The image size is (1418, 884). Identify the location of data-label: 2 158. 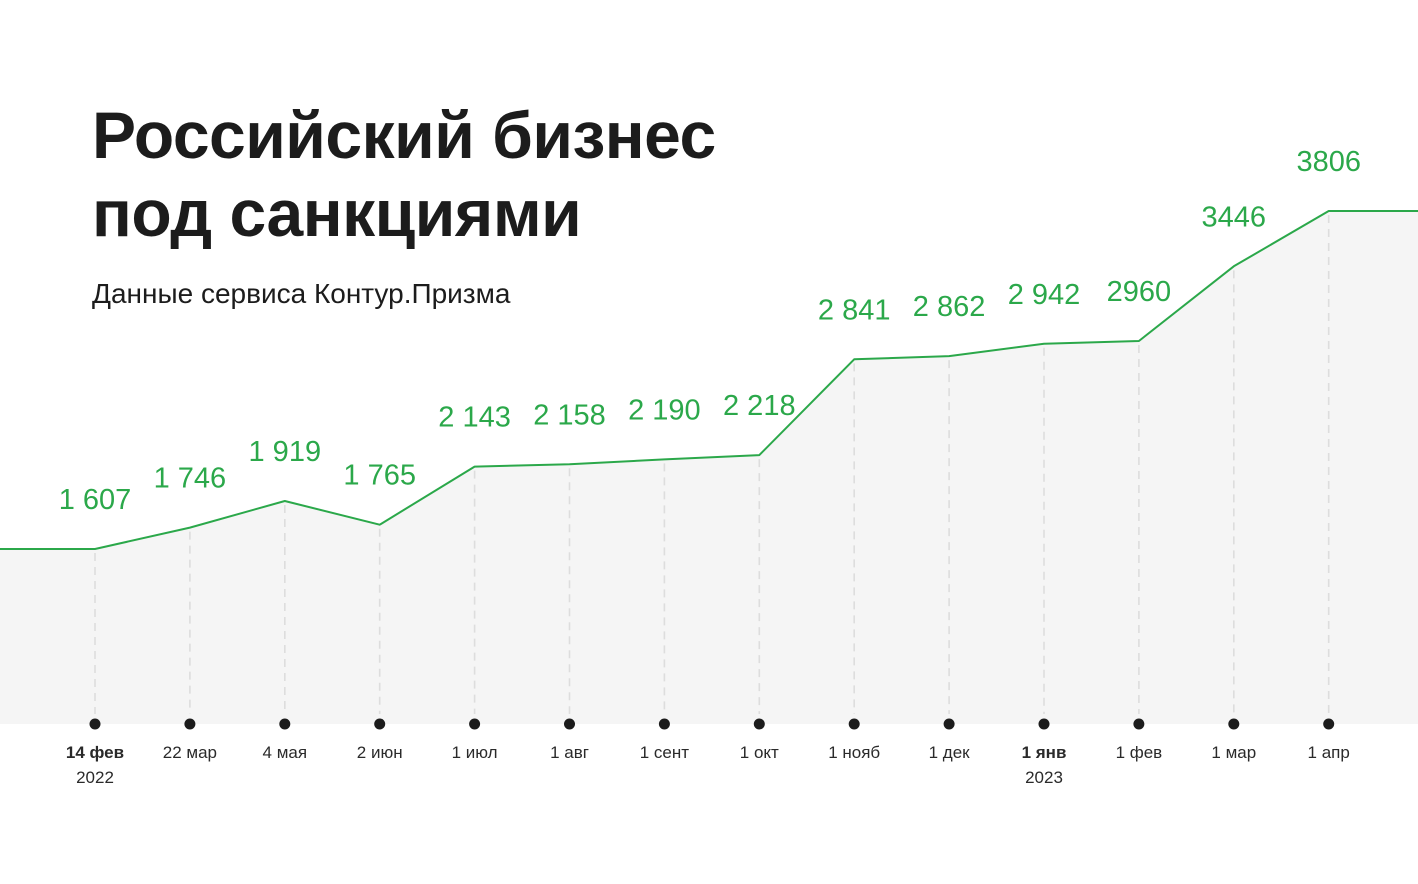
(569, 415).